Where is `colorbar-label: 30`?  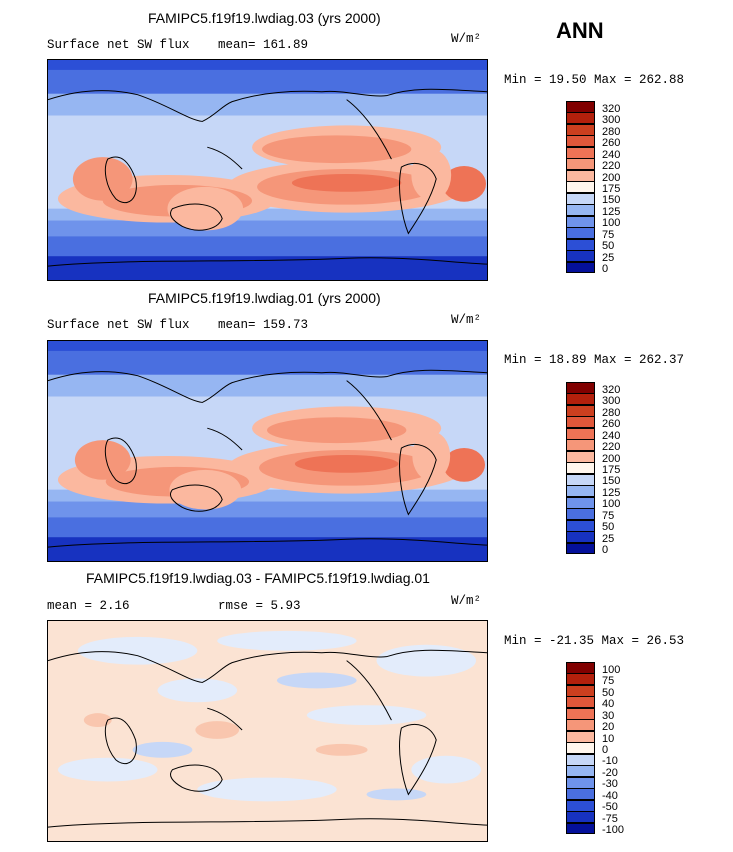
colorbar-label: 30 is located at coordinates (608, 715).